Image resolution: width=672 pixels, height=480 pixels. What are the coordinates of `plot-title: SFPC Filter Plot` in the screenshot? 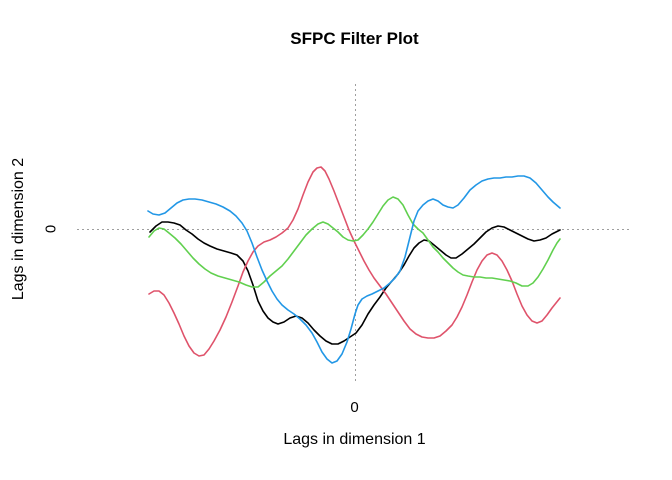 It's located at (354, 38).